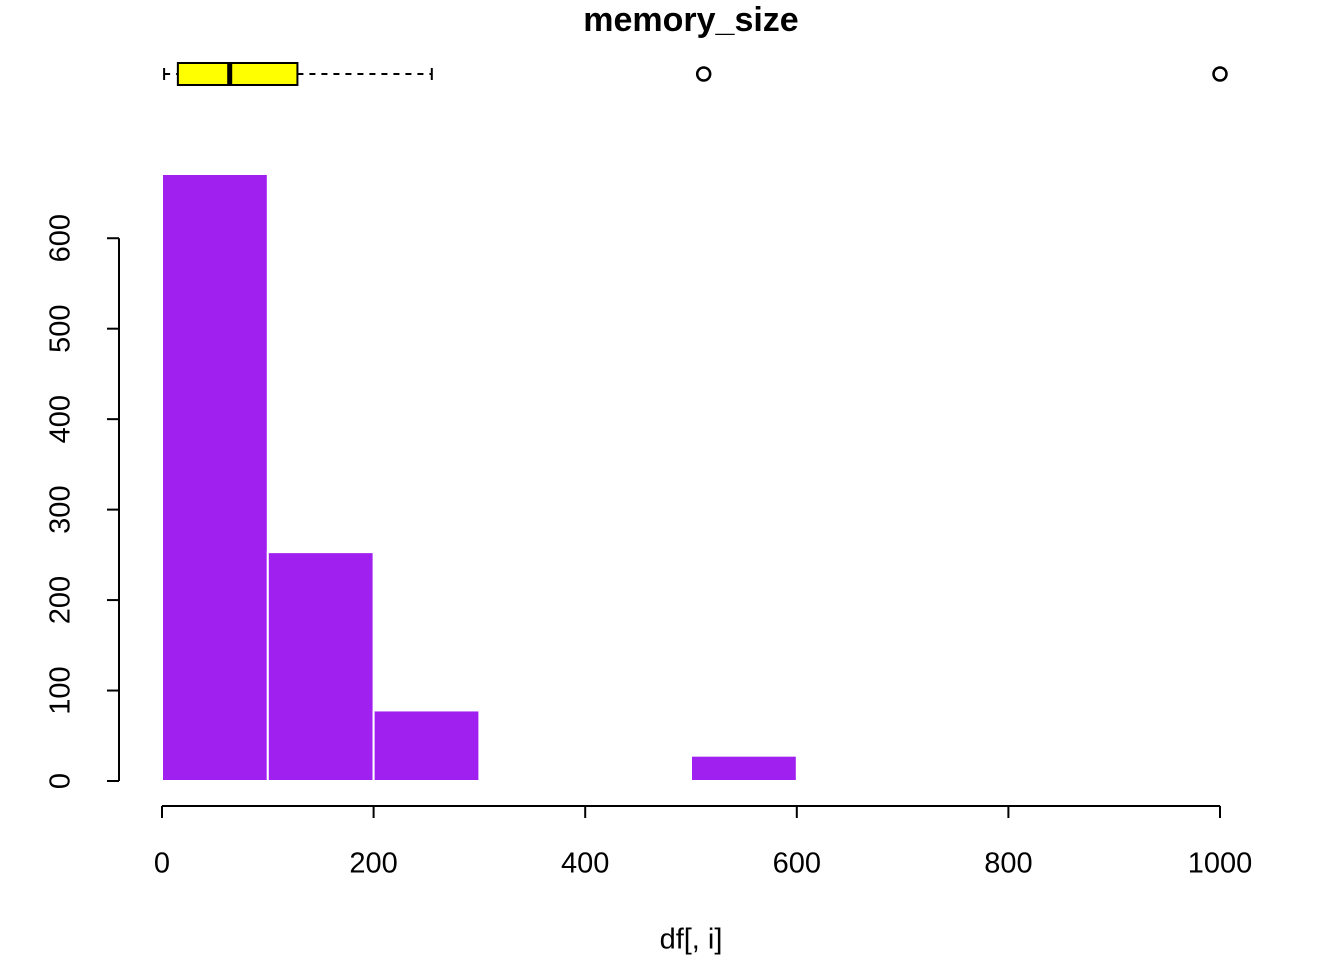  What do you see at coordinates (373, 864) in the screenshot?
I see `x-tick-label: 200` at bounding box center [373, 864].